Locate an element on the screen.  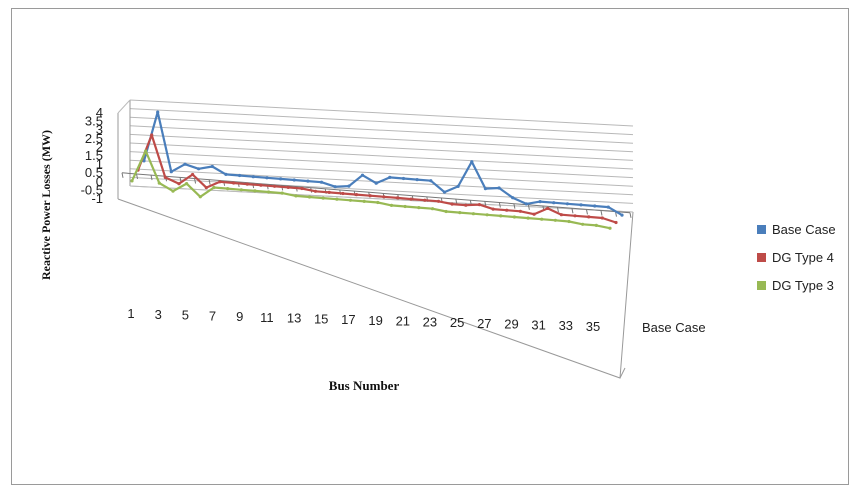
y-tick-label: 1.5 is located at coordinates (94, 155).